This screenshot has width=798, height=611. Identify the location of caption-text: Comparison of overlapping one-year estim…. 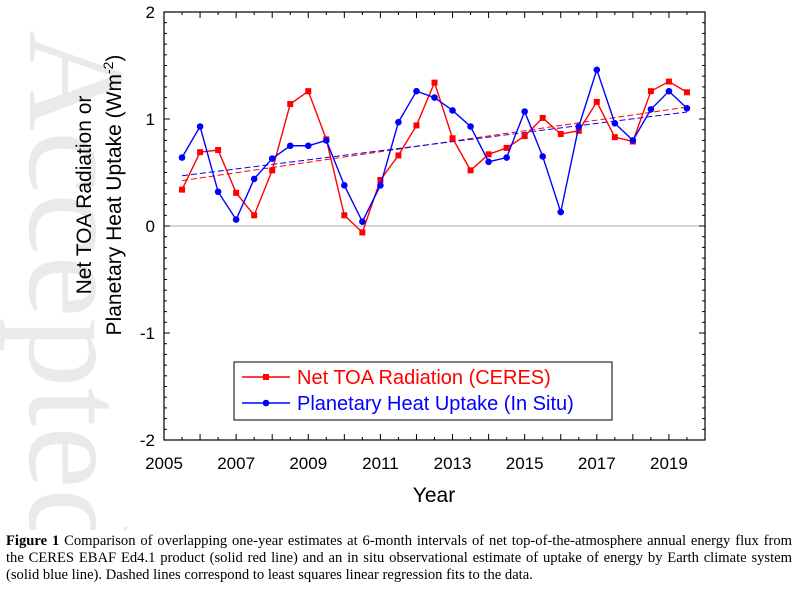
(399, 558).